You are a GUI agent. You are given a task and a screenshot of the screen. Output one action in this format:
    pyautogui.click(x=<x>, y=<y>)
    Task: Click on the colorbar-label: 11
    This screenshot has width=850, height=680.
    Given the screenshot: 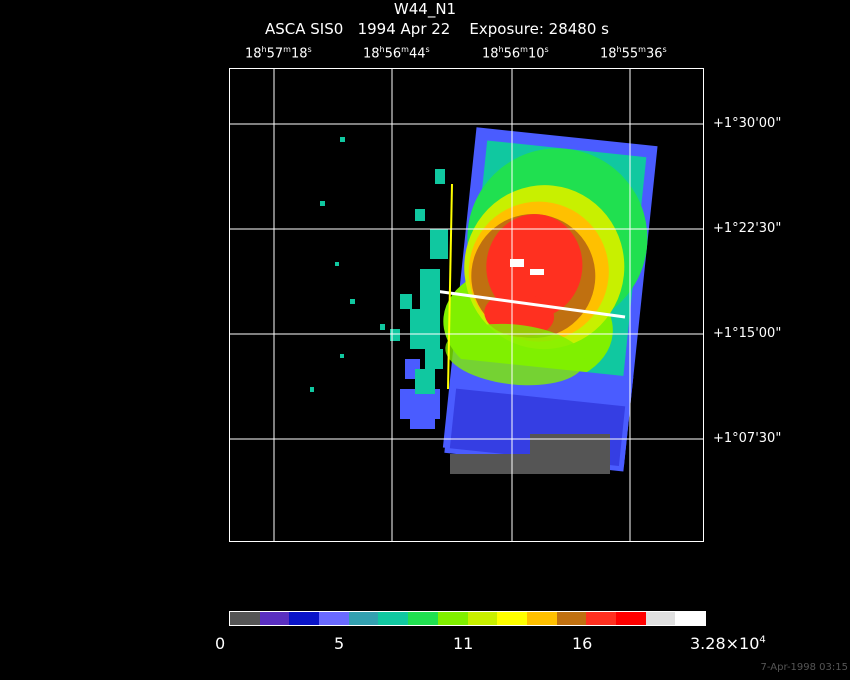 What is the action you would take?
    pyautogui.click(x=463, y=643)
    